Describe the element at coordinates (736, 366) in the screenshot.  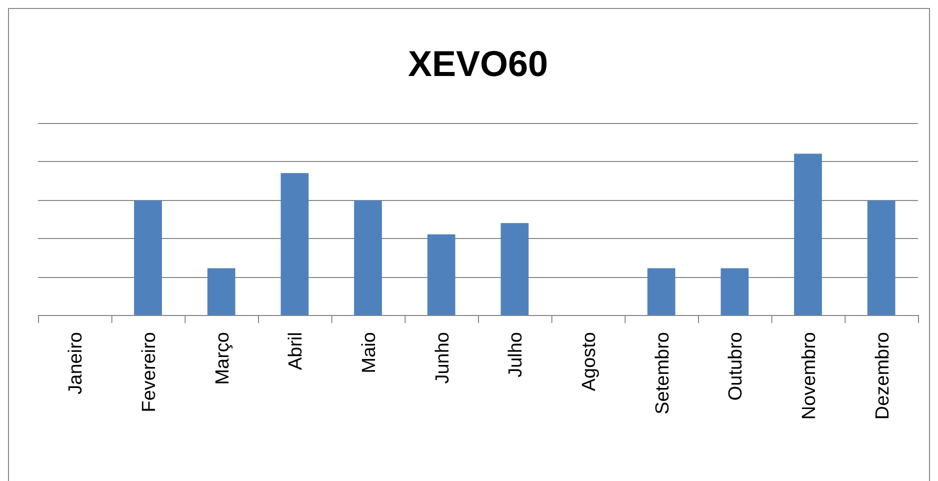
I see `x-tick-label: Outubro` at that location.